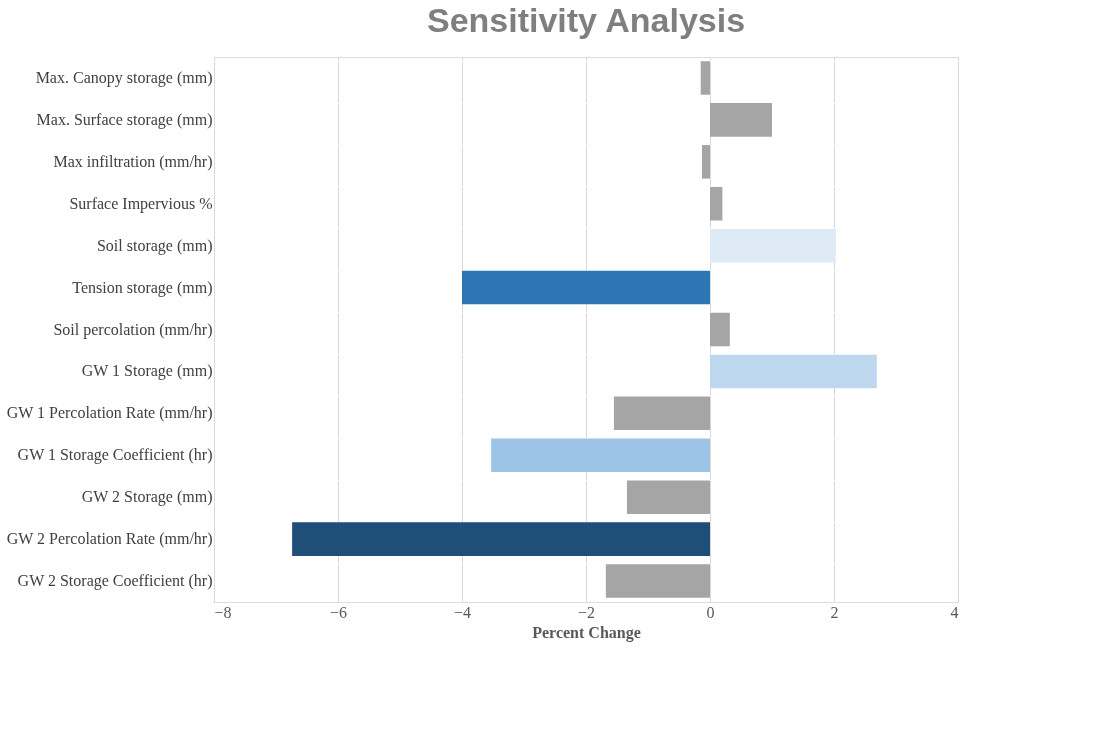 The width and height of the screenshot is (1105, 748). What do you see at coordinates (586, 632) in the screenshot?
I see `x-axis-title: Percent Change` at bounding box center [586, 632].